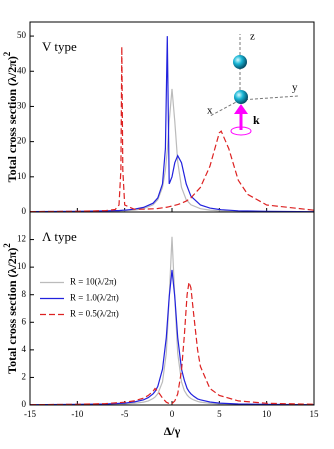 The height and width of the screenshot is (449, 334). Describe the element at coordinates (172, 414) in the screenshot. I see `x-tick-label: 0` at that location.